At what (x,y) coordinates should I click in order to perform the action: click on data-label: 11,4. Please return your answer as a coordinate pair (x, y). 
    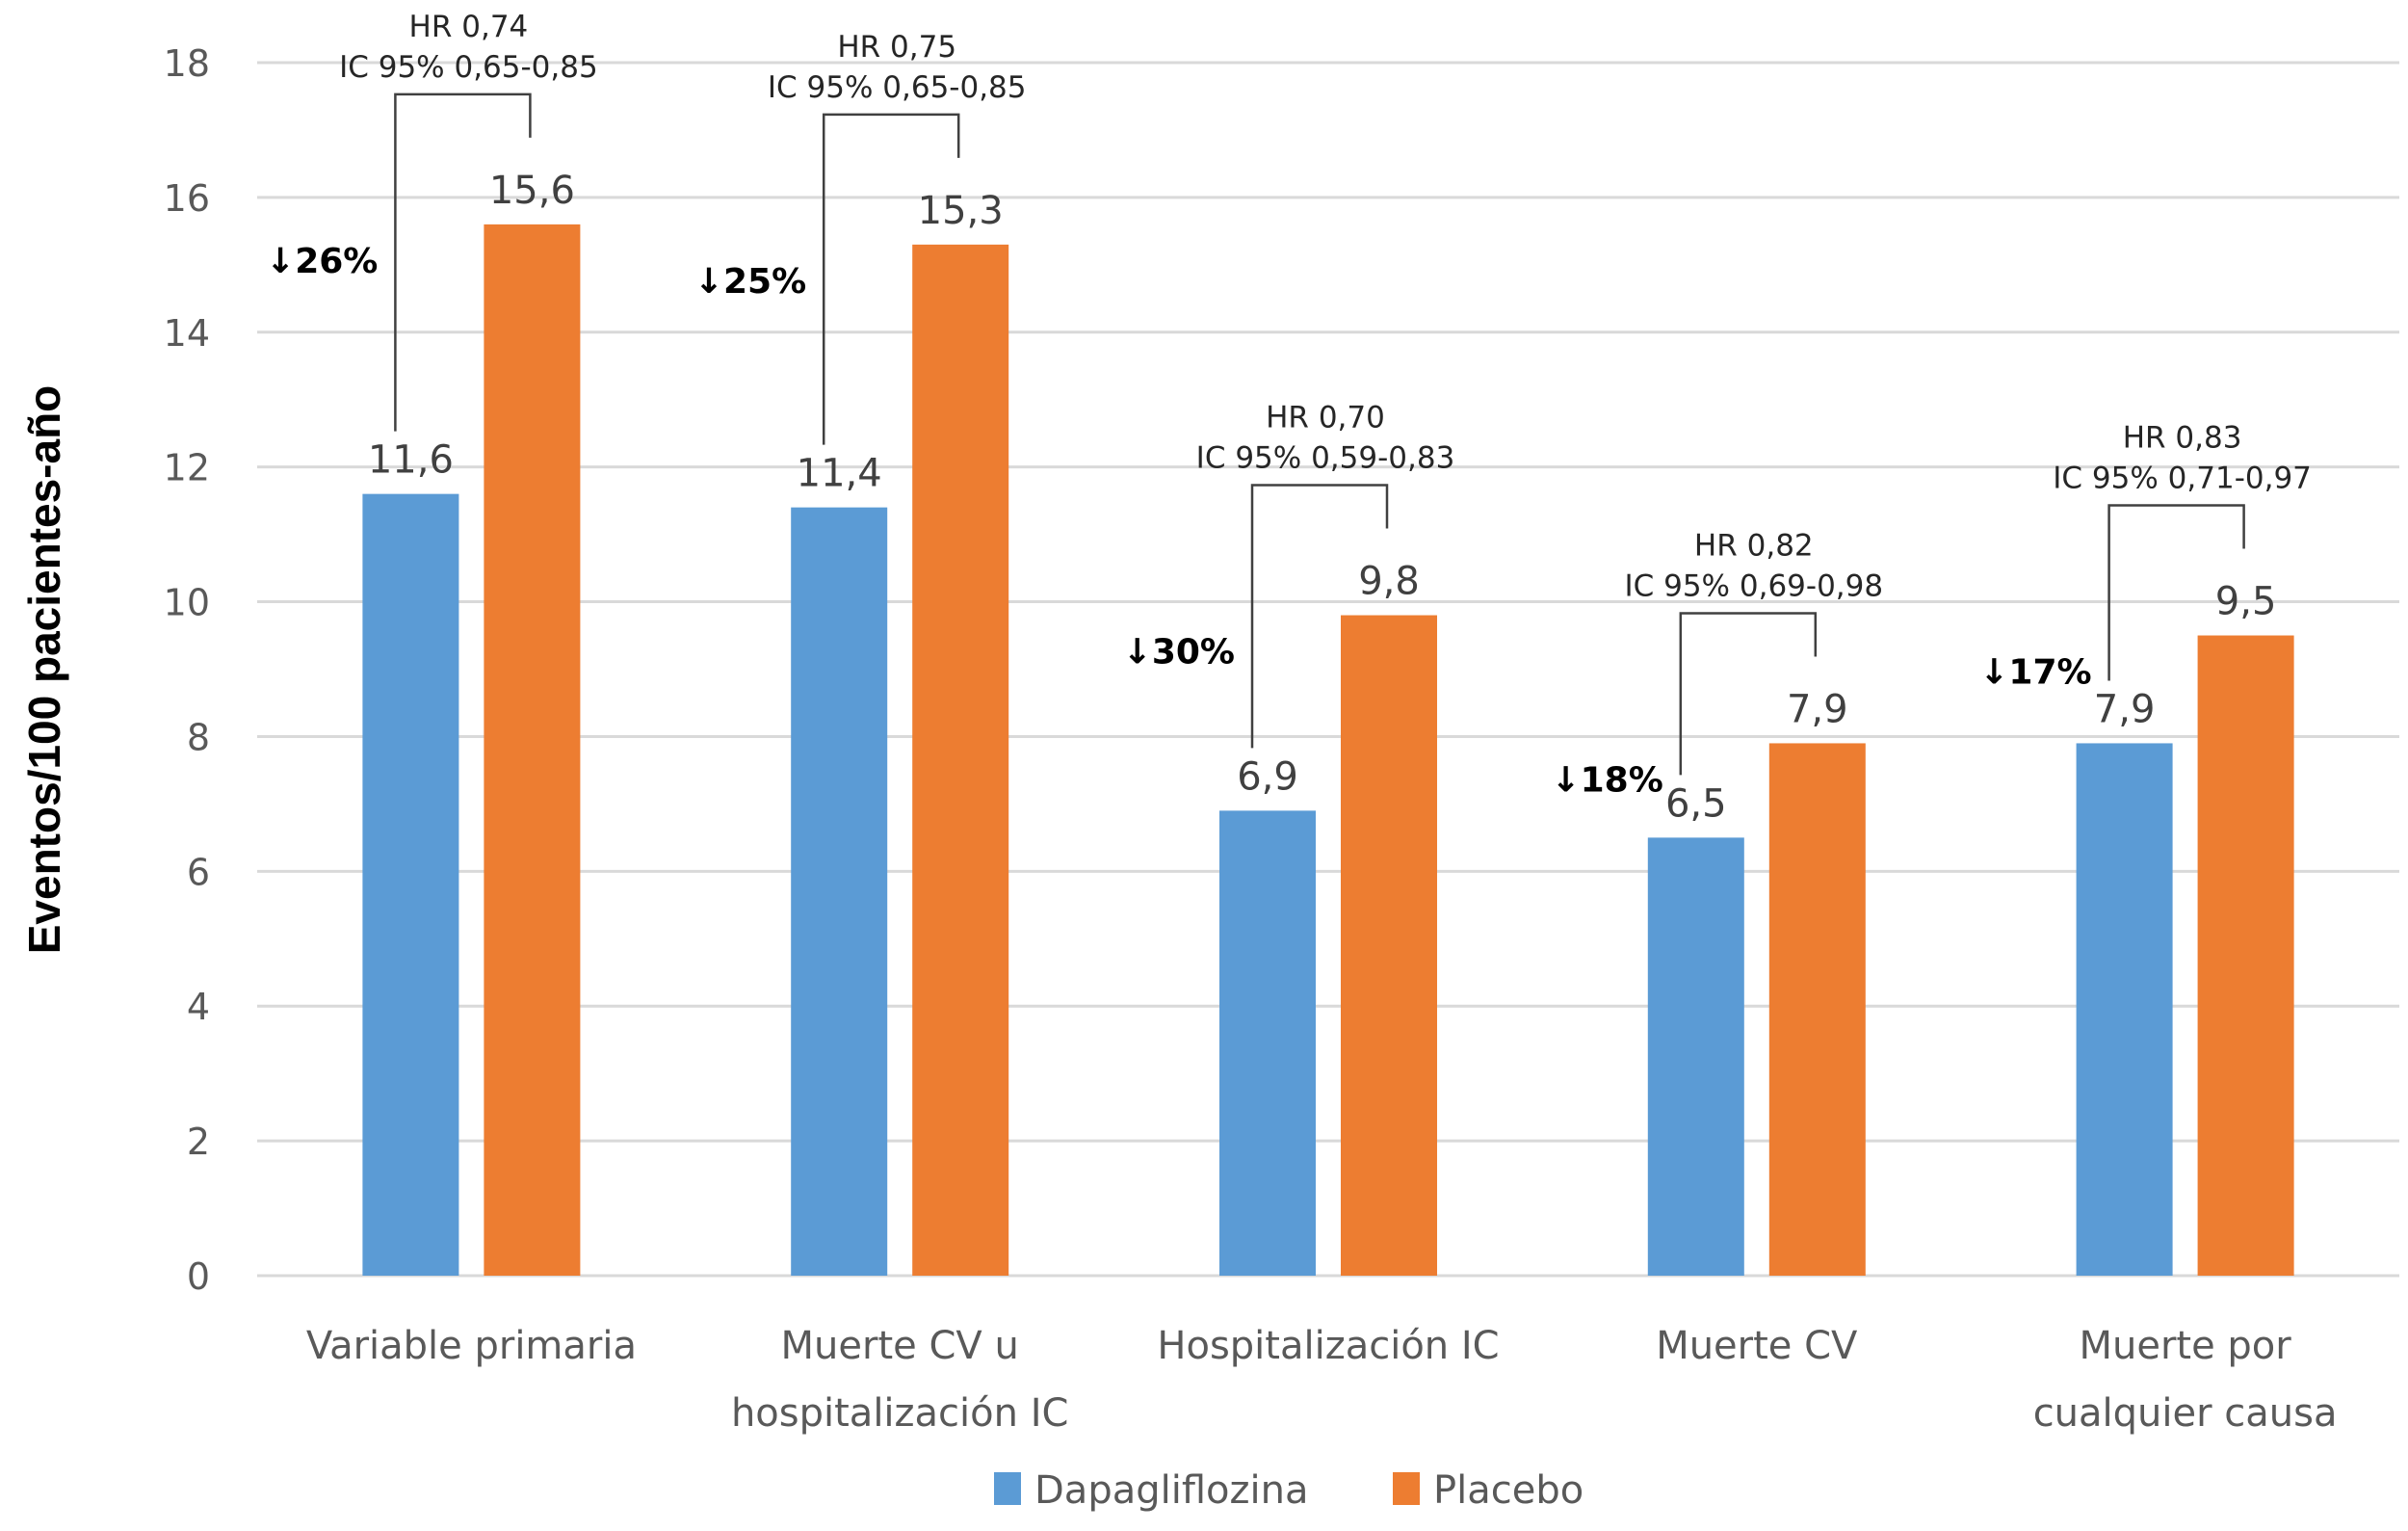
    Looking at the image, I should click on (839, 474).